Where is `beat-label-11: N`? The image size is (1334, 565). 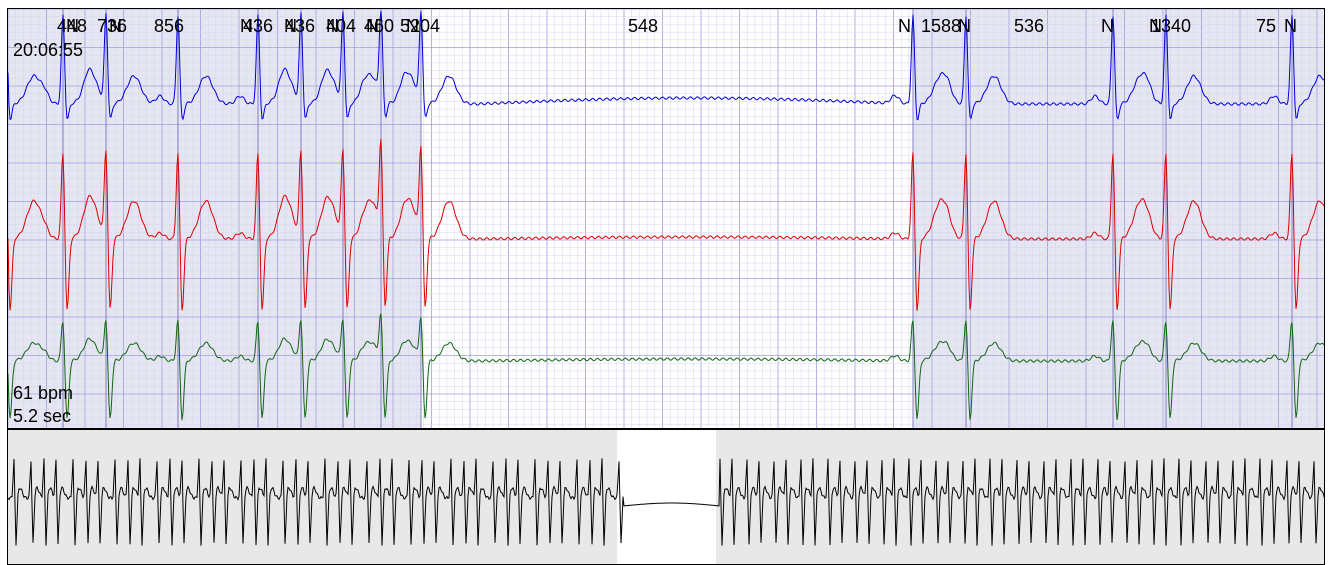
beat-label-11: N is located at coordinates (1107, 26).